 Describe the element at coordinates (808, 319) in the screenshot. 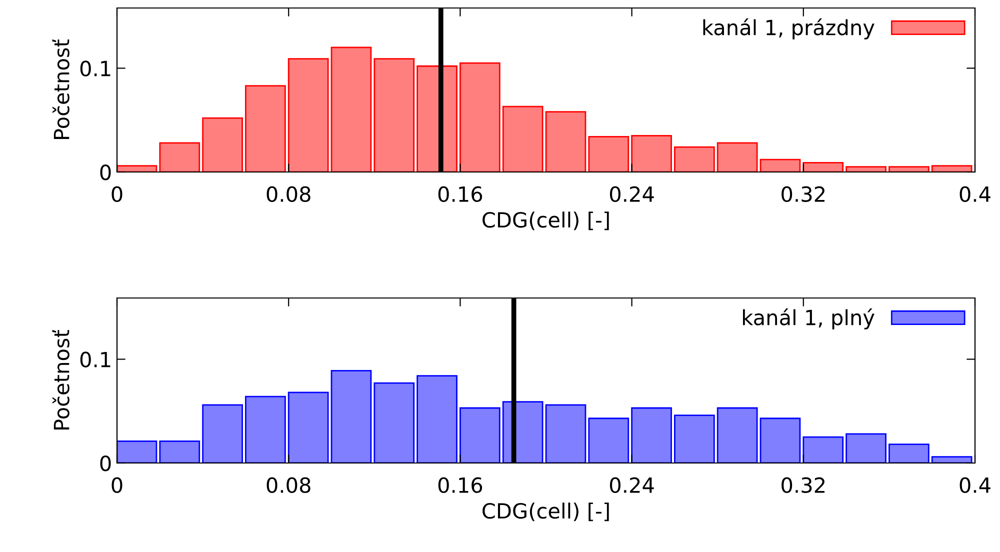

I see `legend-label: kanál 1, plný` at that location.